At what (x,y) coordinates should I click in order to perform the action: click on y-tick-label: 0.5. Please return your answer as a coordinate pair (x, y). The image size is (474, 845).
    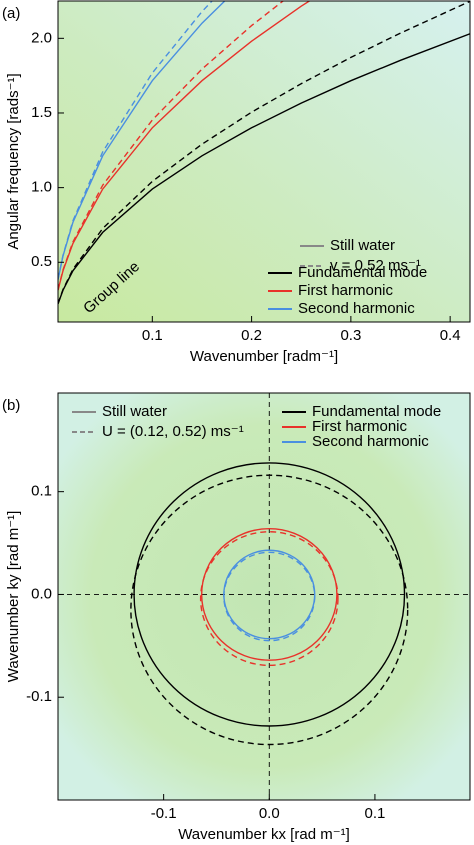
    Looking at the image, I should click on (41, 261).